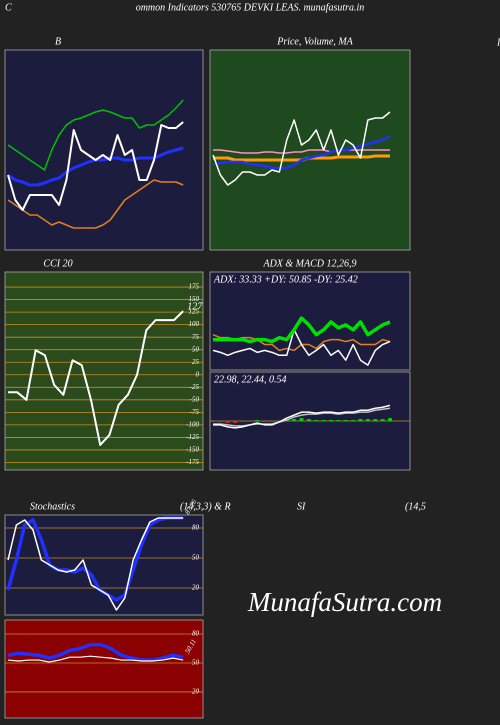 This screenshot has width=500, height=725. I want to click on y-tick-label: 175, so click(194, 287).